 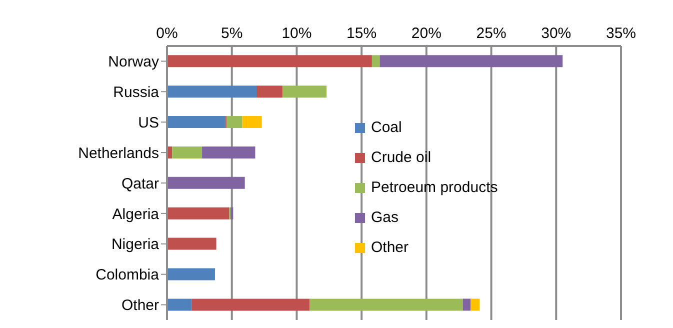 I want to click on y-tick-label: Nigeria, so click(x=135, y=245).